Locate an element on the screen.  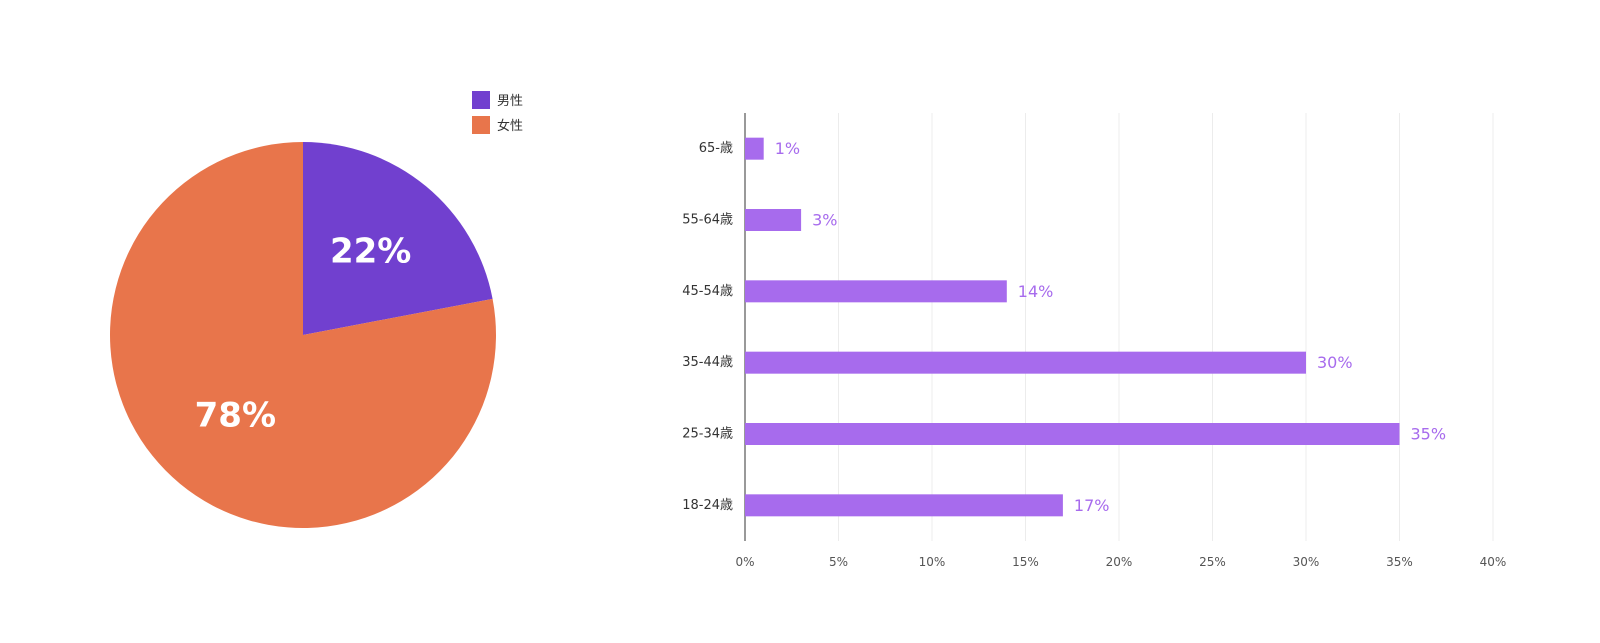
category-label: 65-歳 is located at coordinates (716, 148).